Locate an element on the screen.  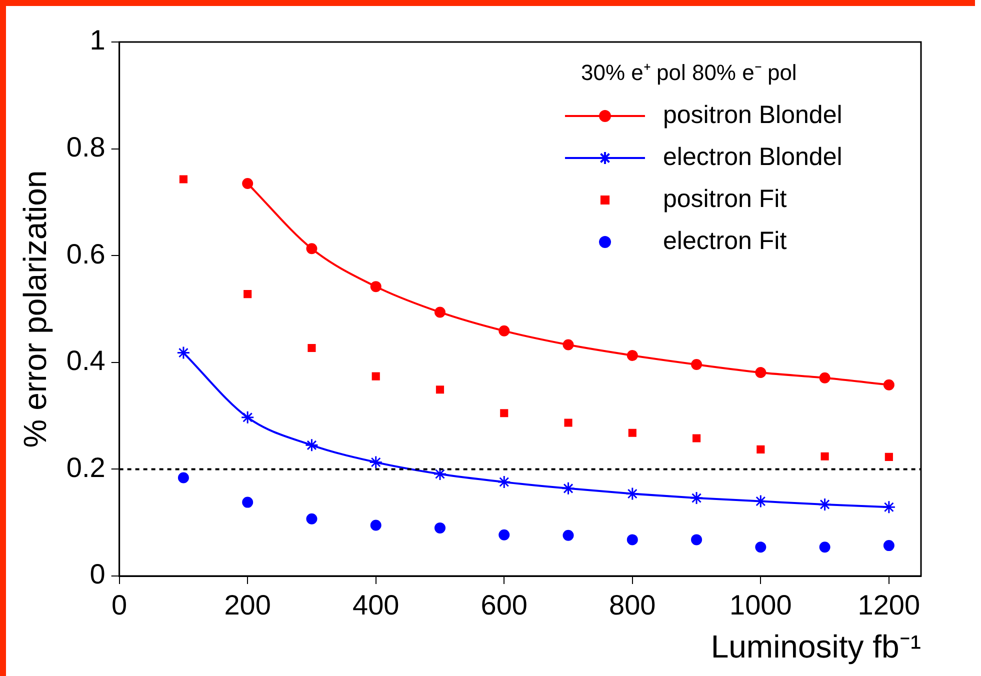
legend-title: 30% e⁺ pol 80% e⁻ pol is located at coordinates (689, 73).